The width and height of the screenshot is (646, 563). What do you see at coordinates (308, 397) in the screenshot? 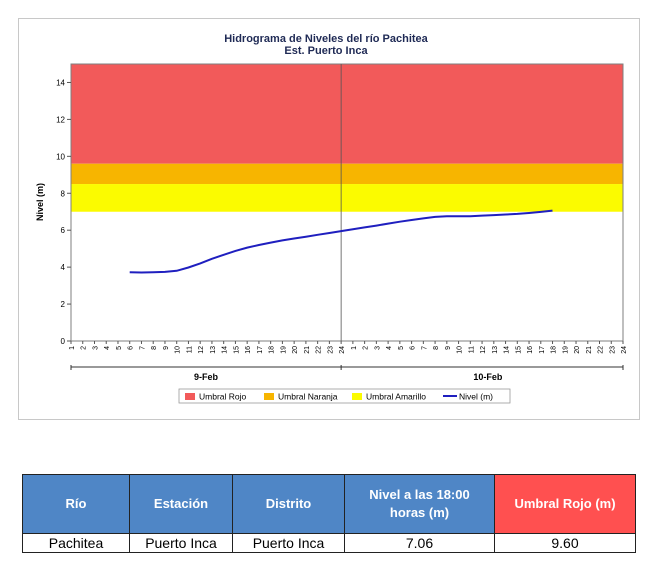
I see `legend-label: Umbral Naranja` at bounding box center [308, 397].